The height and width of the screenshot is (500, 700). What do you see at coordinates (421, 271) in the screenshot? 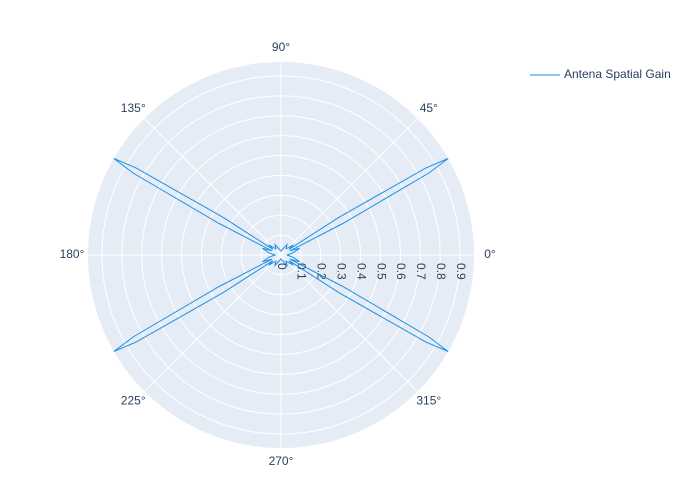
I see `radial-tick-label: 0.7` at bounding box center [421, 271].